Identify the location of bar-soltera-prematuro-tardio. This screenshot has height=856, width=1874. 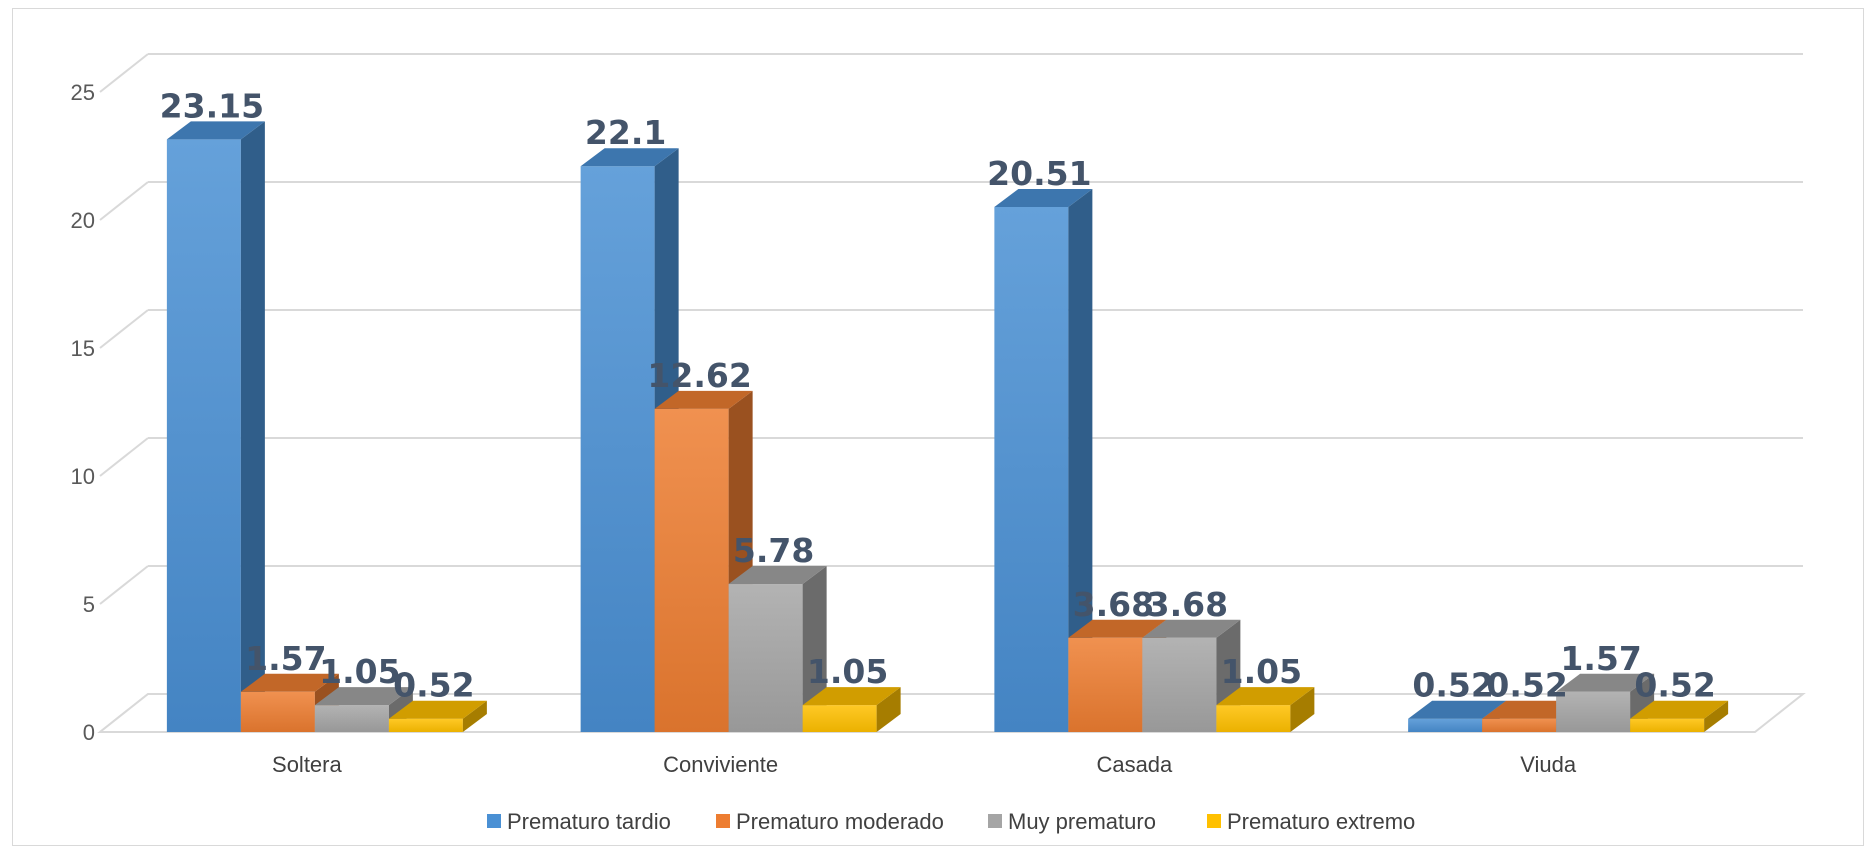
(215, 427).